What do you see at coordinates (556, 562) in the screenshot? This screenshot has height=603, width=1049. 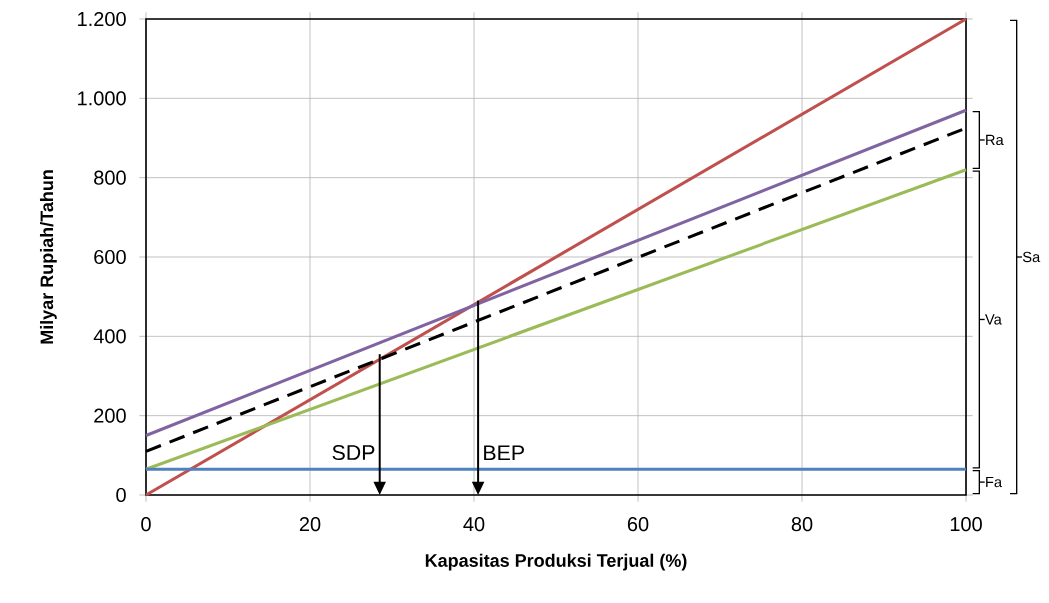 I see `x-axis-title: Kapasitas Produksi Terjual (%)` at bounding box center [556, 562].